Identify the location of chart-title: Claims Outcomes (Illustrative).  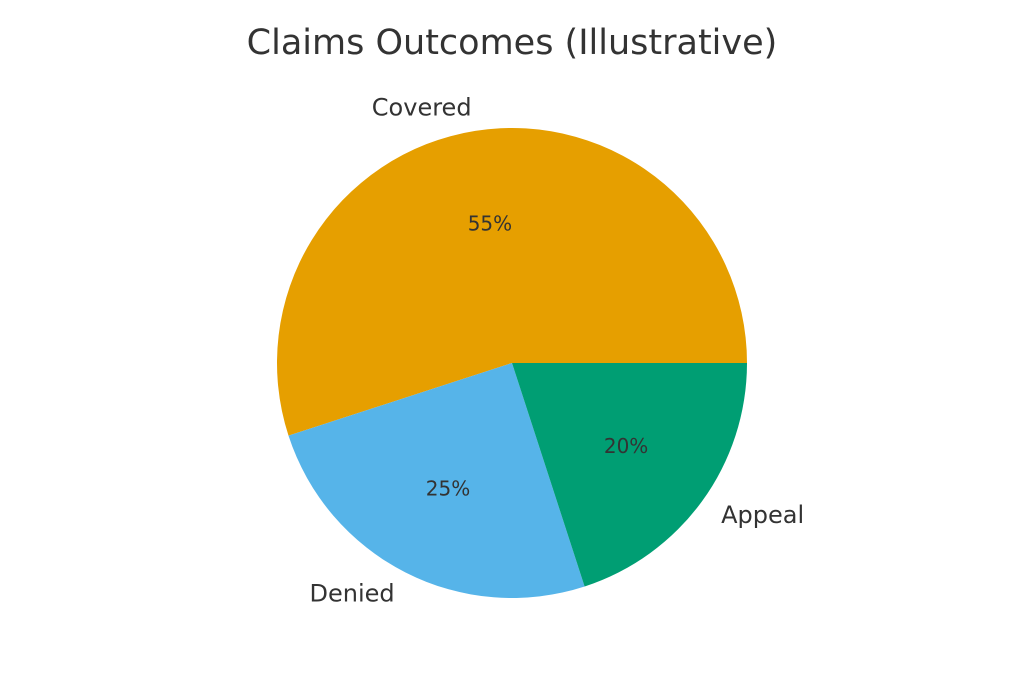
(512, 43).